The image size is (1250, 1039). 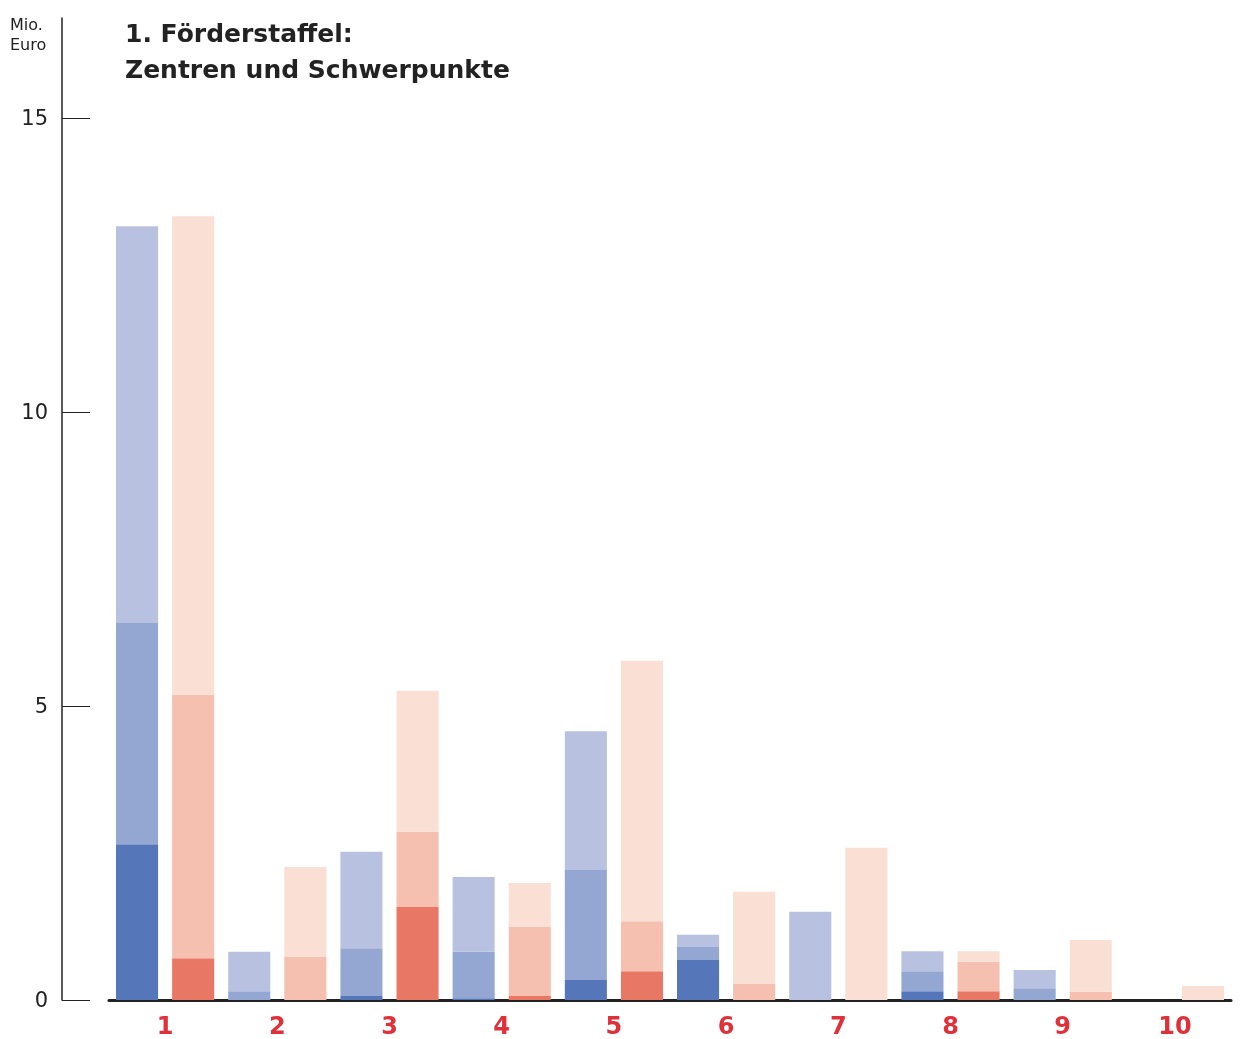 What do you see at coordinates (28, 34) in the screenshot?
I see `y-axis-title: Mio. Euro` at bounding box center [28, 34].